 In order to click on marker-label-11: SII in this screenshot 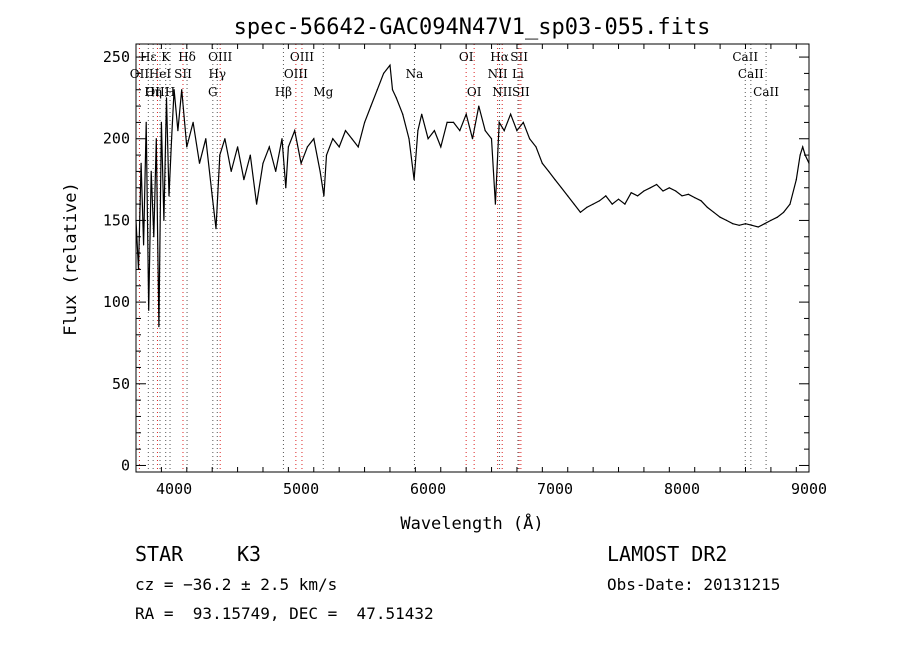, I will do `click(183, 74)`.